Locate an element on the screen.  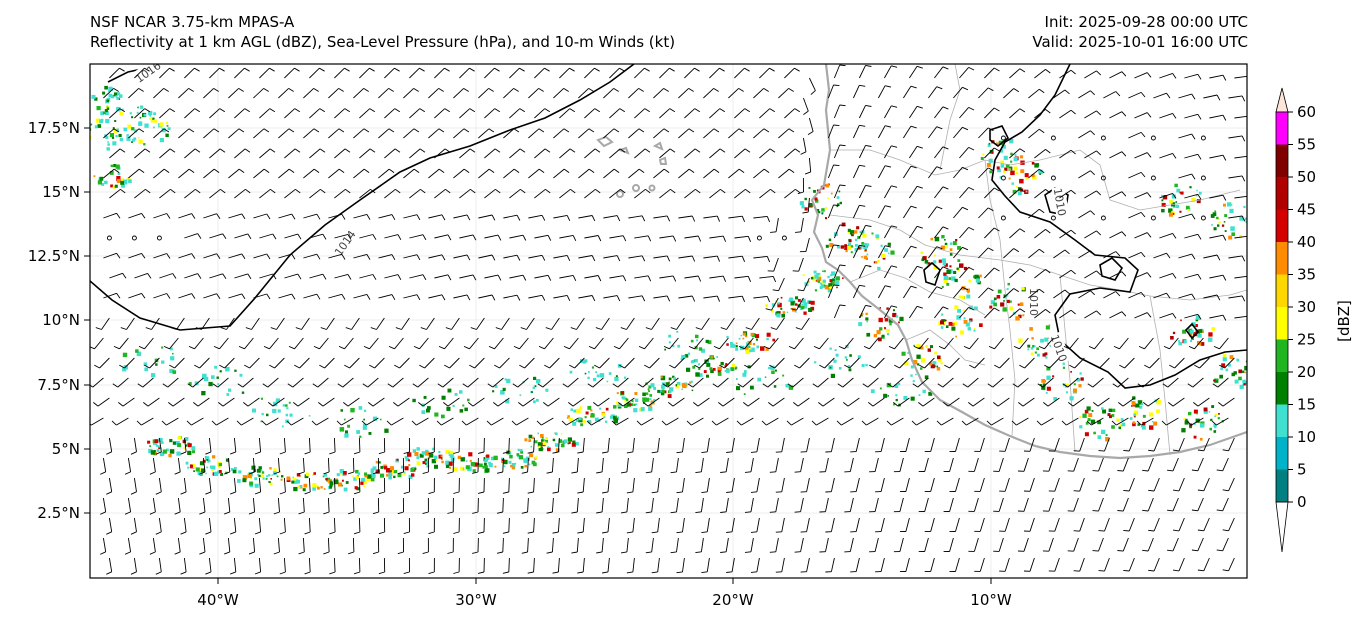
colorbar-tick-label: 20 is located at coordinates (1306, 372).